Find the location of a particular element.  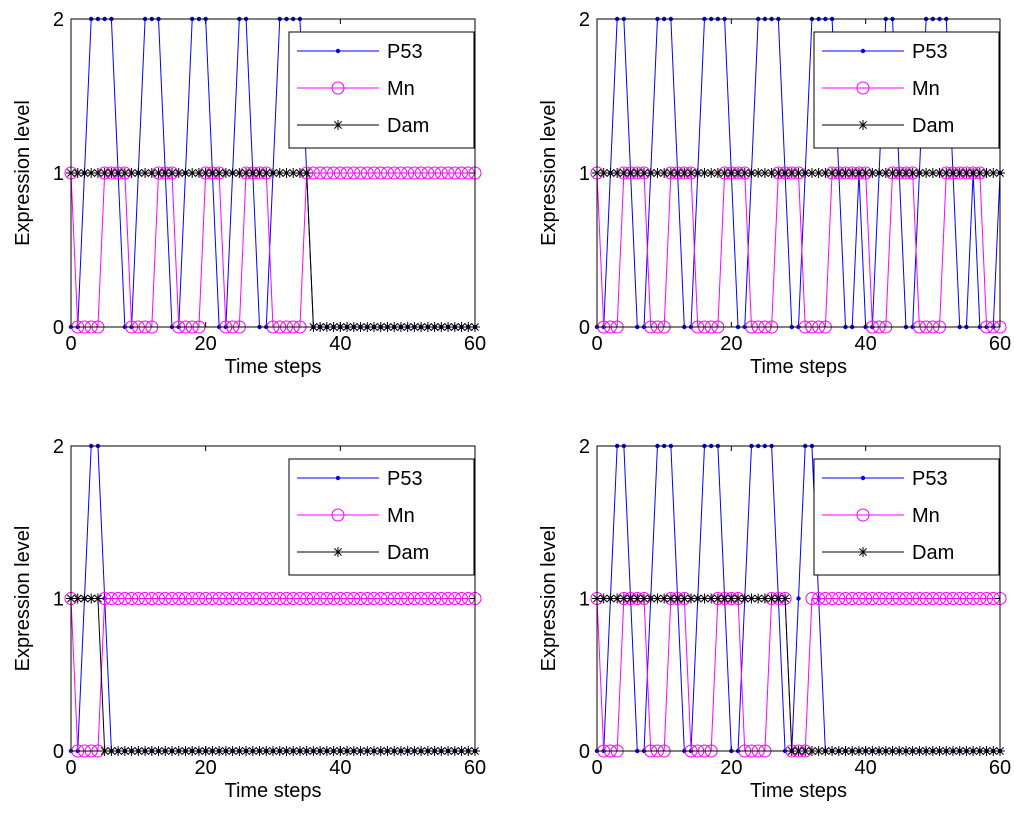

y-tick-label: 2 is located at coordinates (584, 447).